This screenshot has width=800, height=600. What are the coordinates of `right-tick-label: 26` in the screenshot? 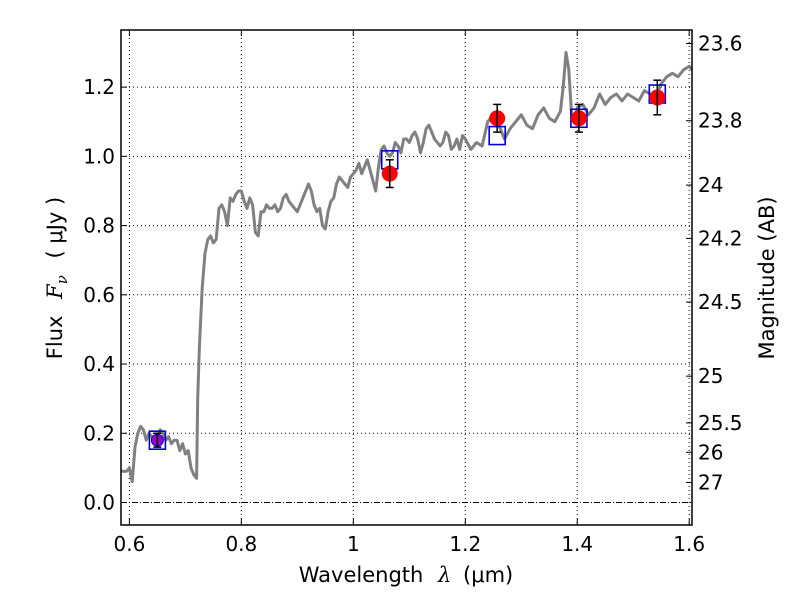 It's located at (710, 452).